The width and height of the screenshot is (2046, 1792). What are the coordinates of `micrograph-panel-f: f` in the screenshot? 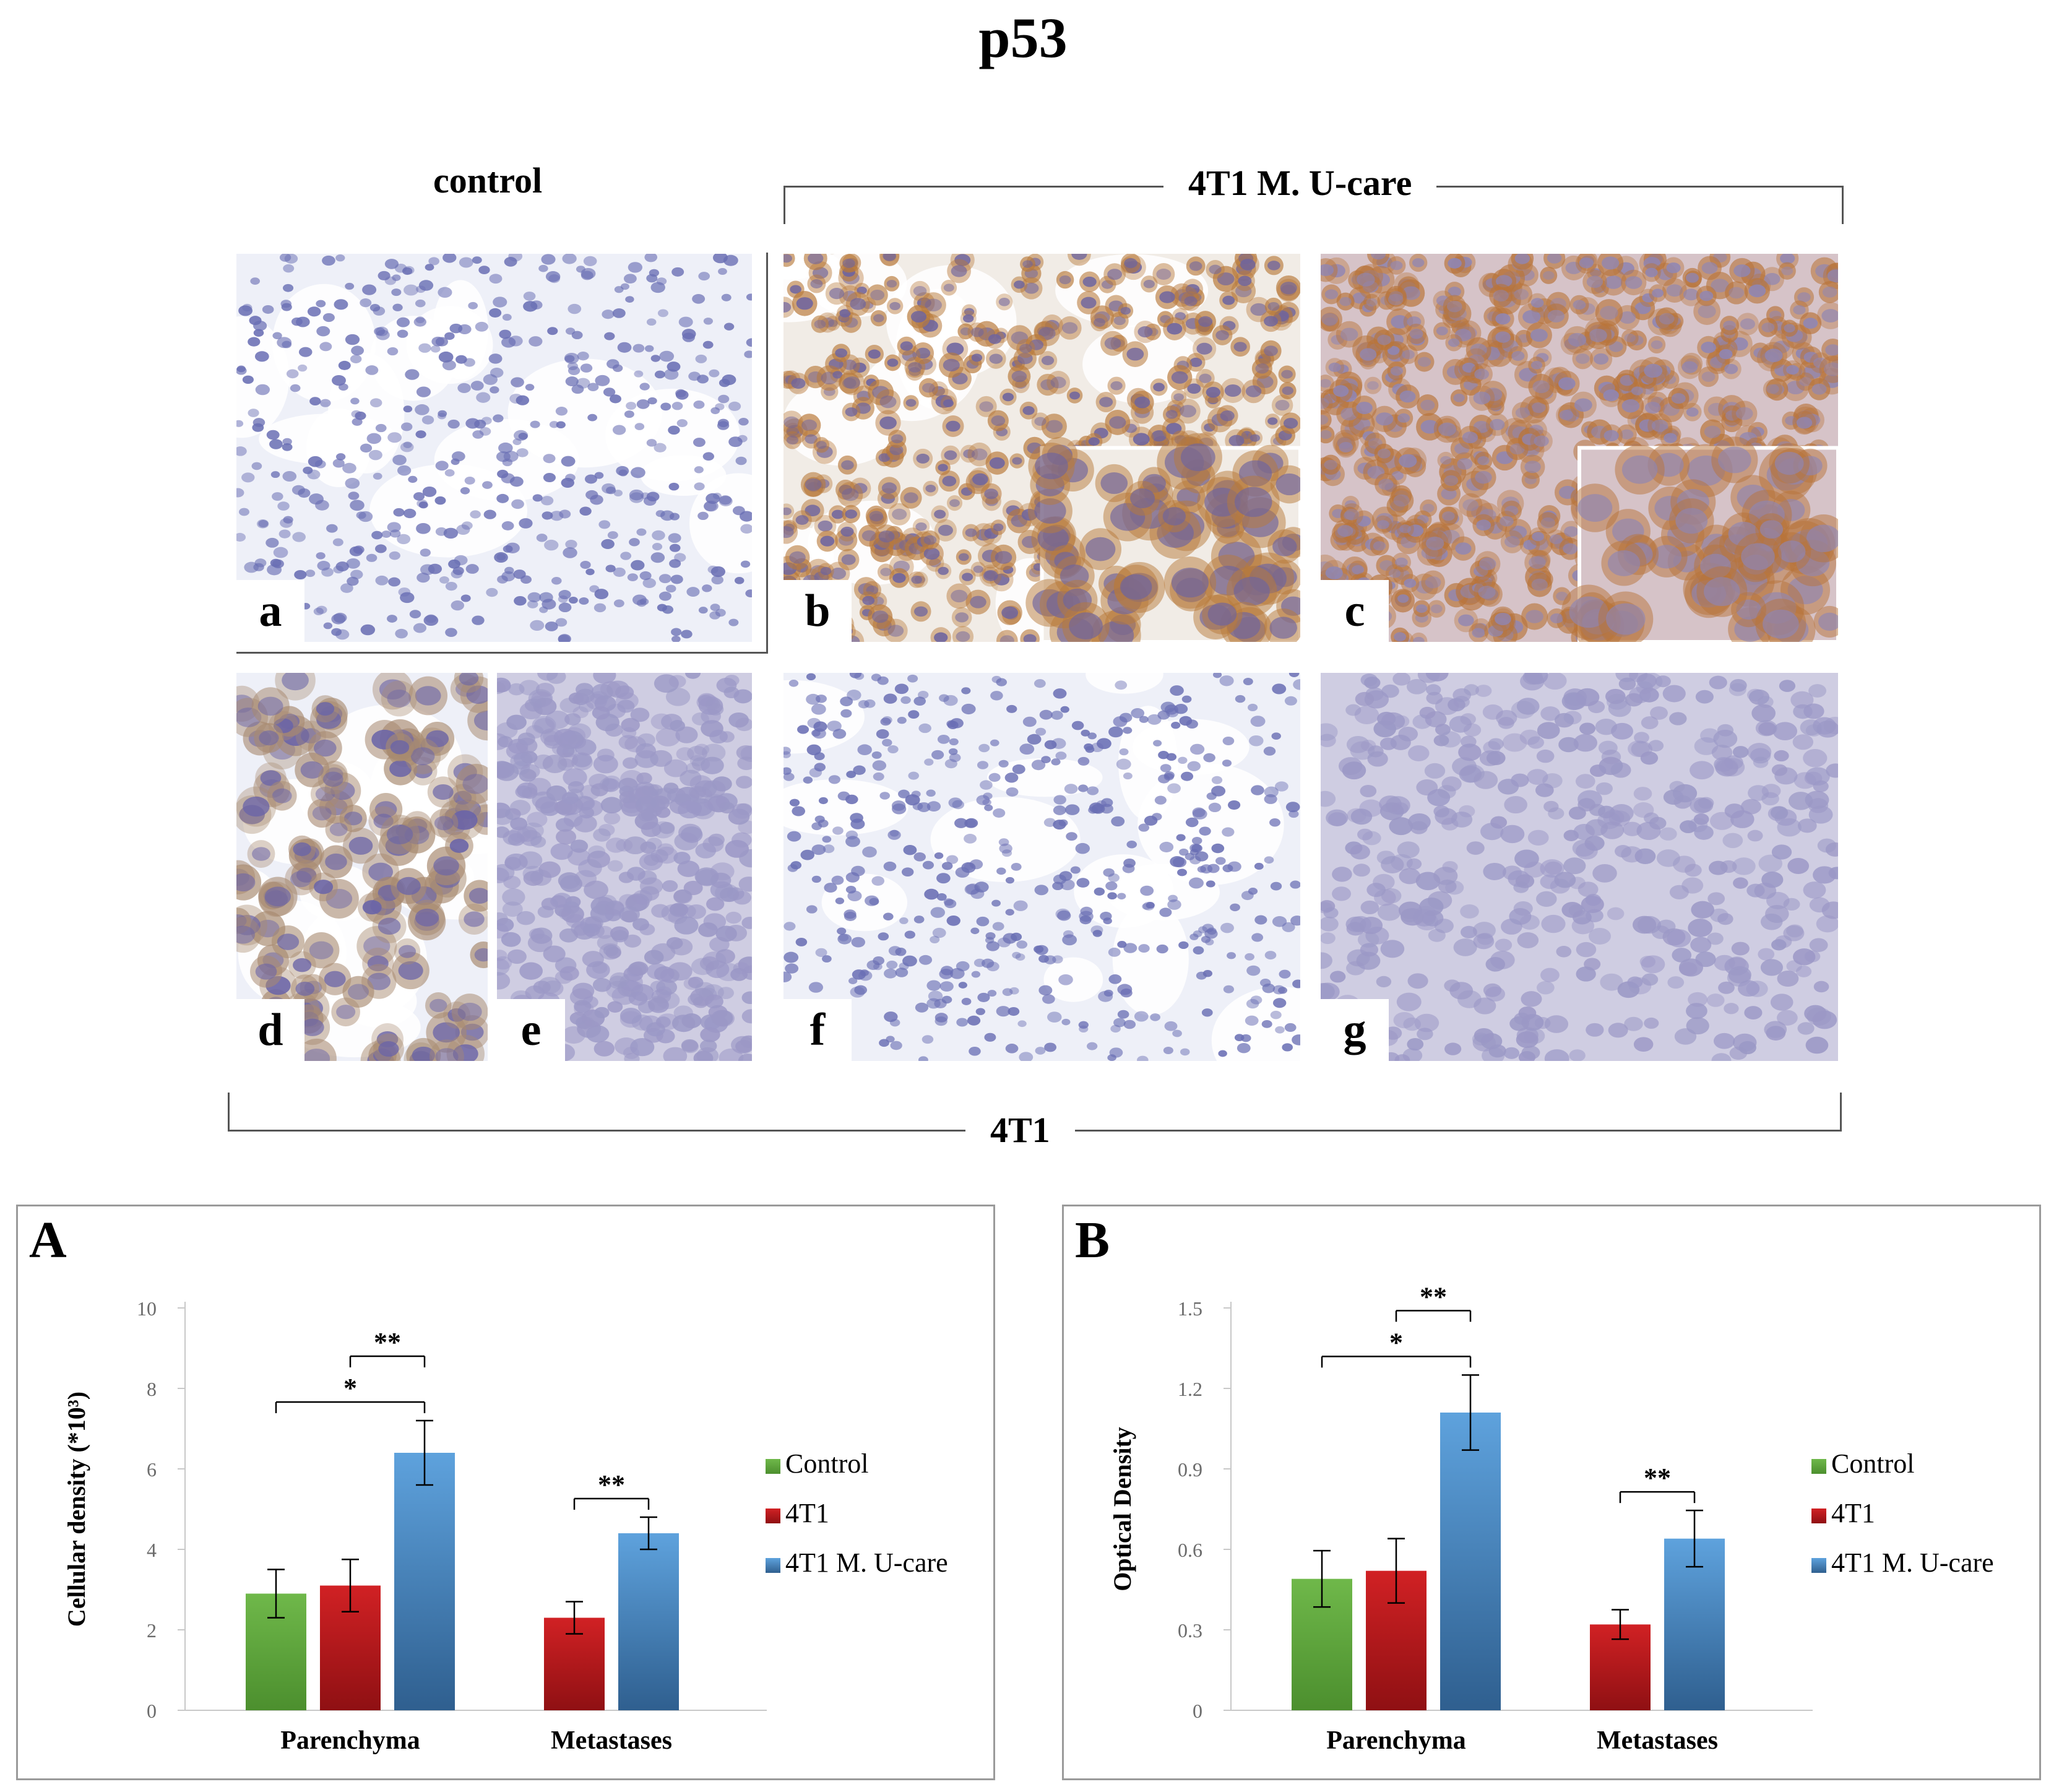 It's located at (1041, 867).